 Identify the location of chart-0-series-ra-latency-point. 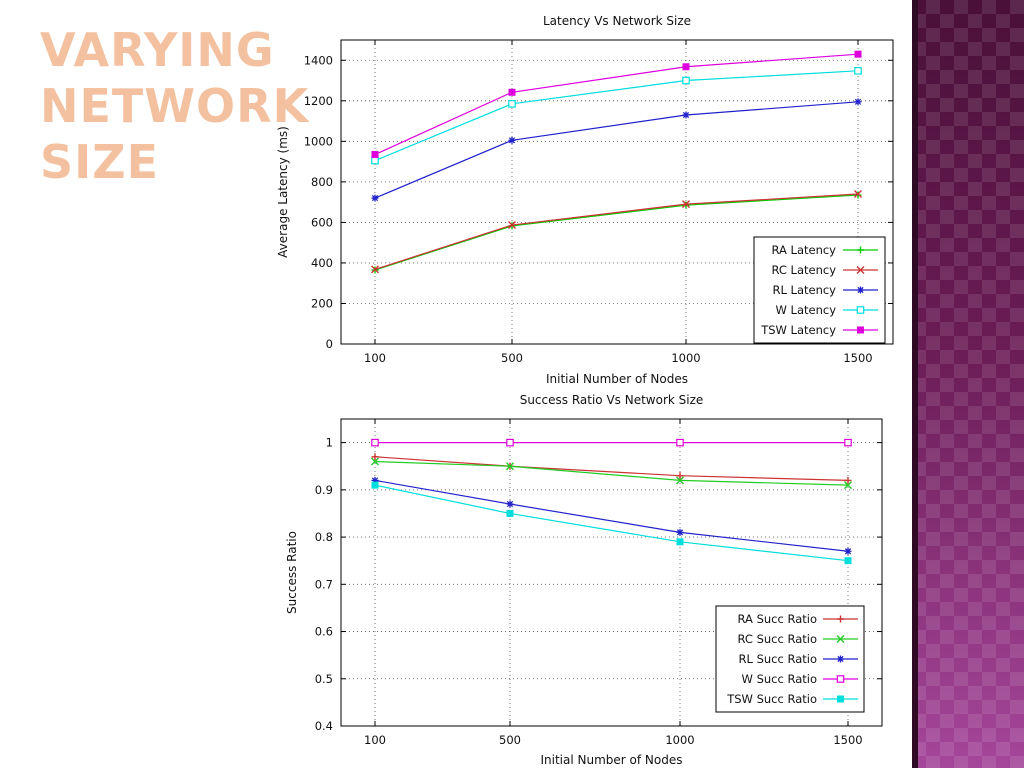
(858, 195).